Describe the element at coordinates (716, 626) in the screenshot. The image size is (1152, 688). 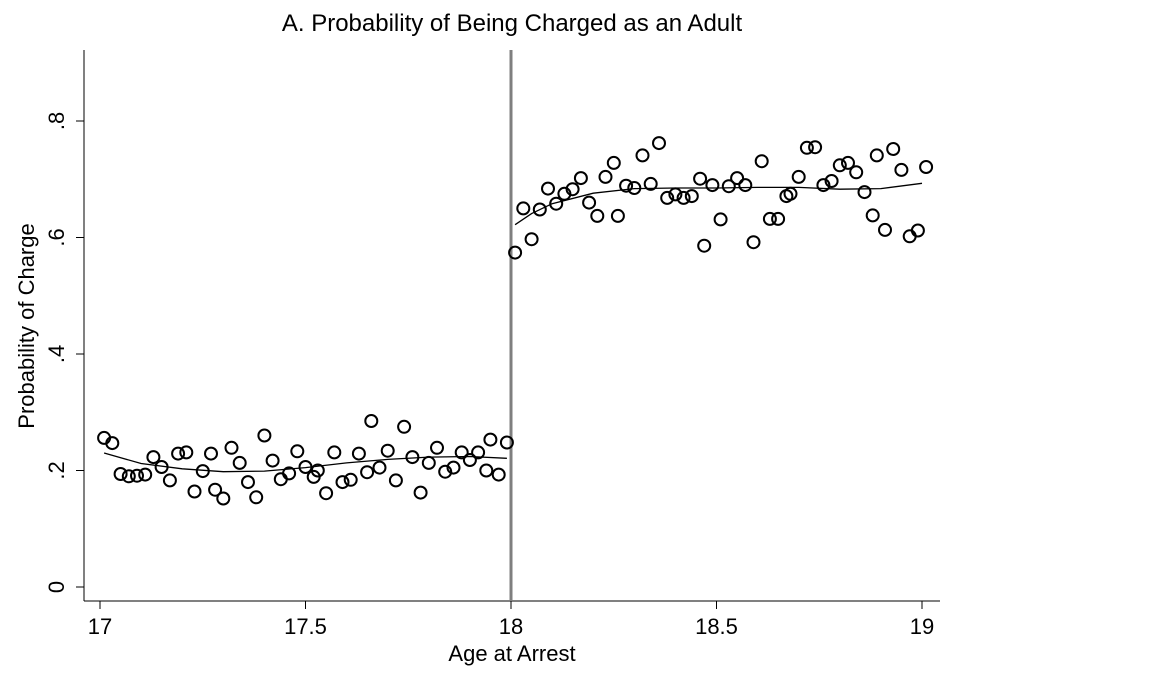
I see `x-tick-label: 18.5` at that location.